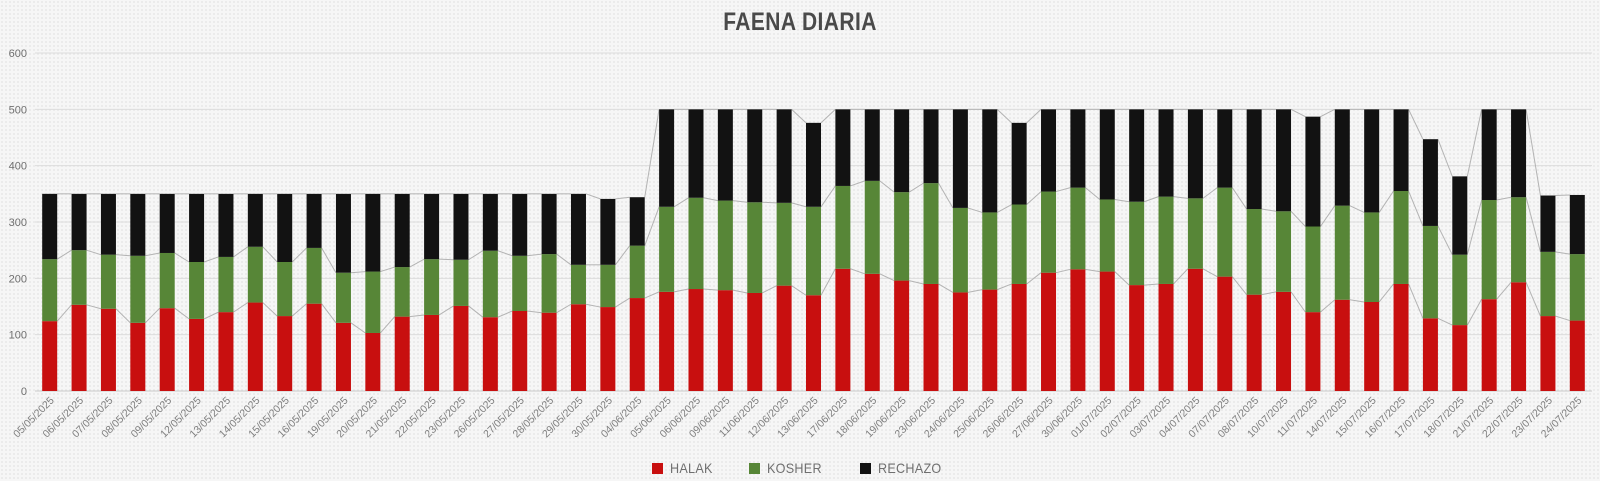  I want to click on kosher-swatch-icon, so click(754, 468).